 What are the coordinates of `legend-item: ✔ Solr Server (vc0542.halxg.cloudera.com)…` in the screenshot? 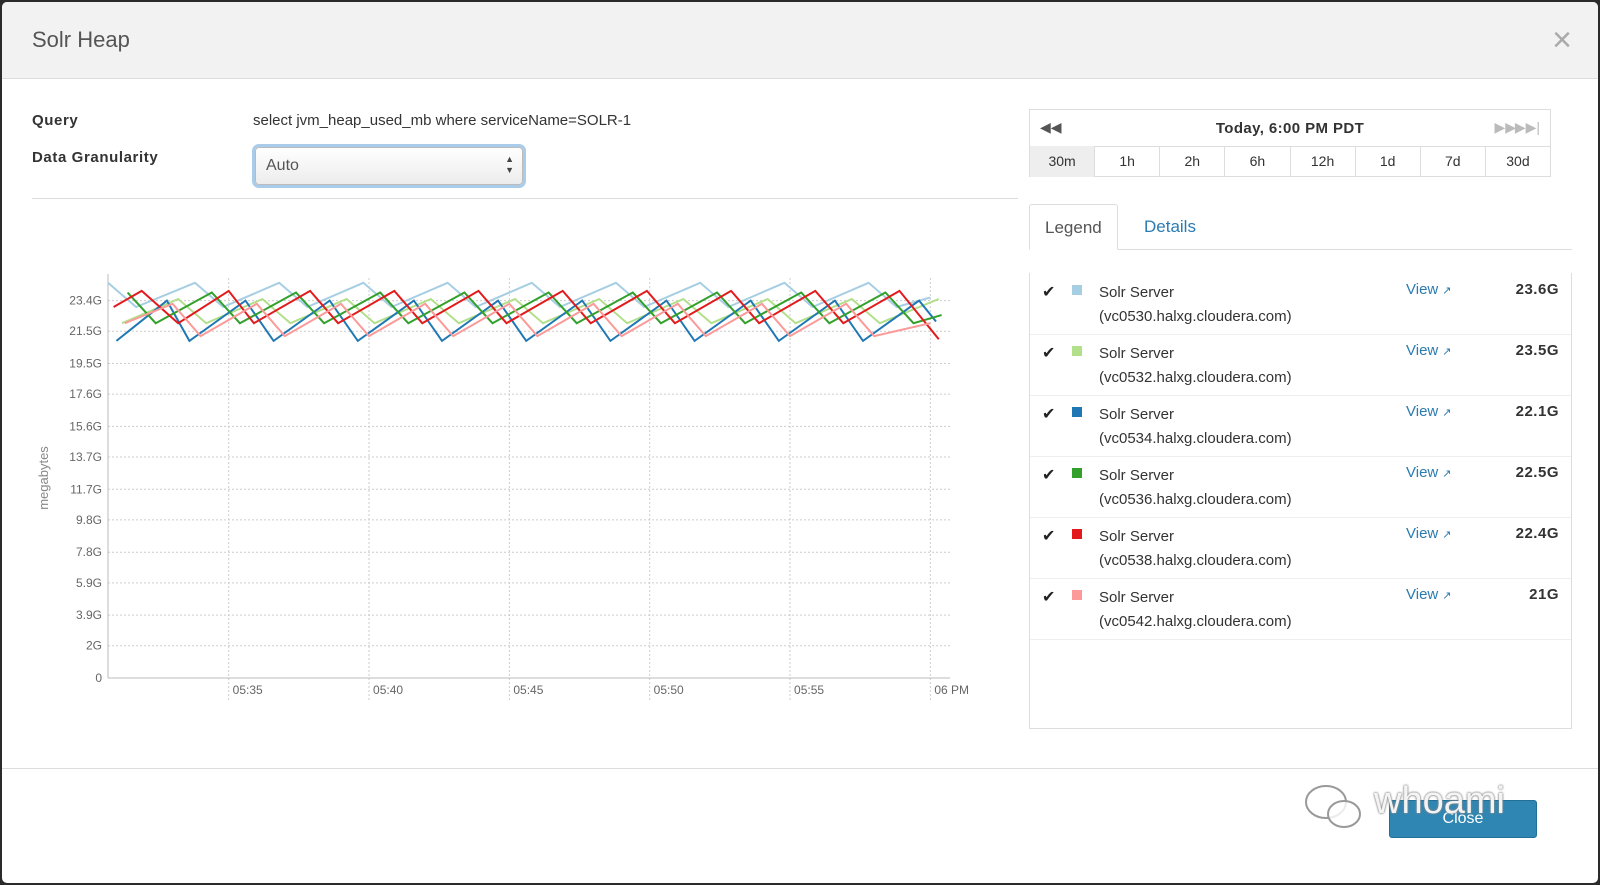 It's located at (1300, 609).